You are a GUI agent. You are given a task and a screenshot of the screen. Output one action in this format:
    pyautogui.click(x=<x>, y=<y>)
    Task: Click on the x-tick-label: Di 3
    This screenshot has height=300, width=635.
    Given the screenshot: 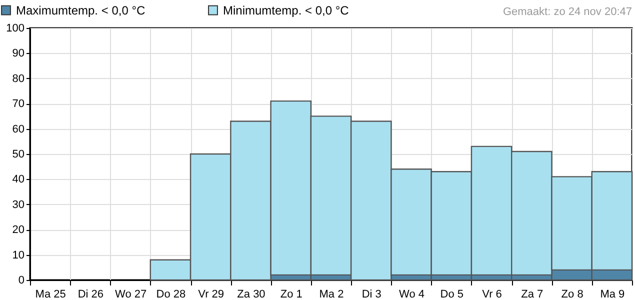 What is the action you would take?
    pyautogui.click(x=372, y=294)
    